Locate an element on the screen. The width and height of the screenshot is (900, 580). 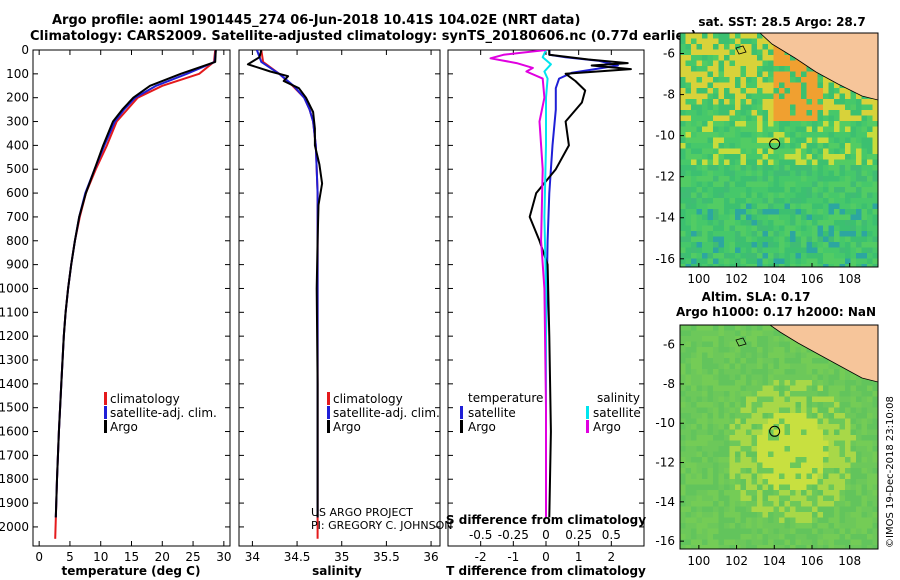
map-x-tick-label: 108 is located at coordinates (849, 279).